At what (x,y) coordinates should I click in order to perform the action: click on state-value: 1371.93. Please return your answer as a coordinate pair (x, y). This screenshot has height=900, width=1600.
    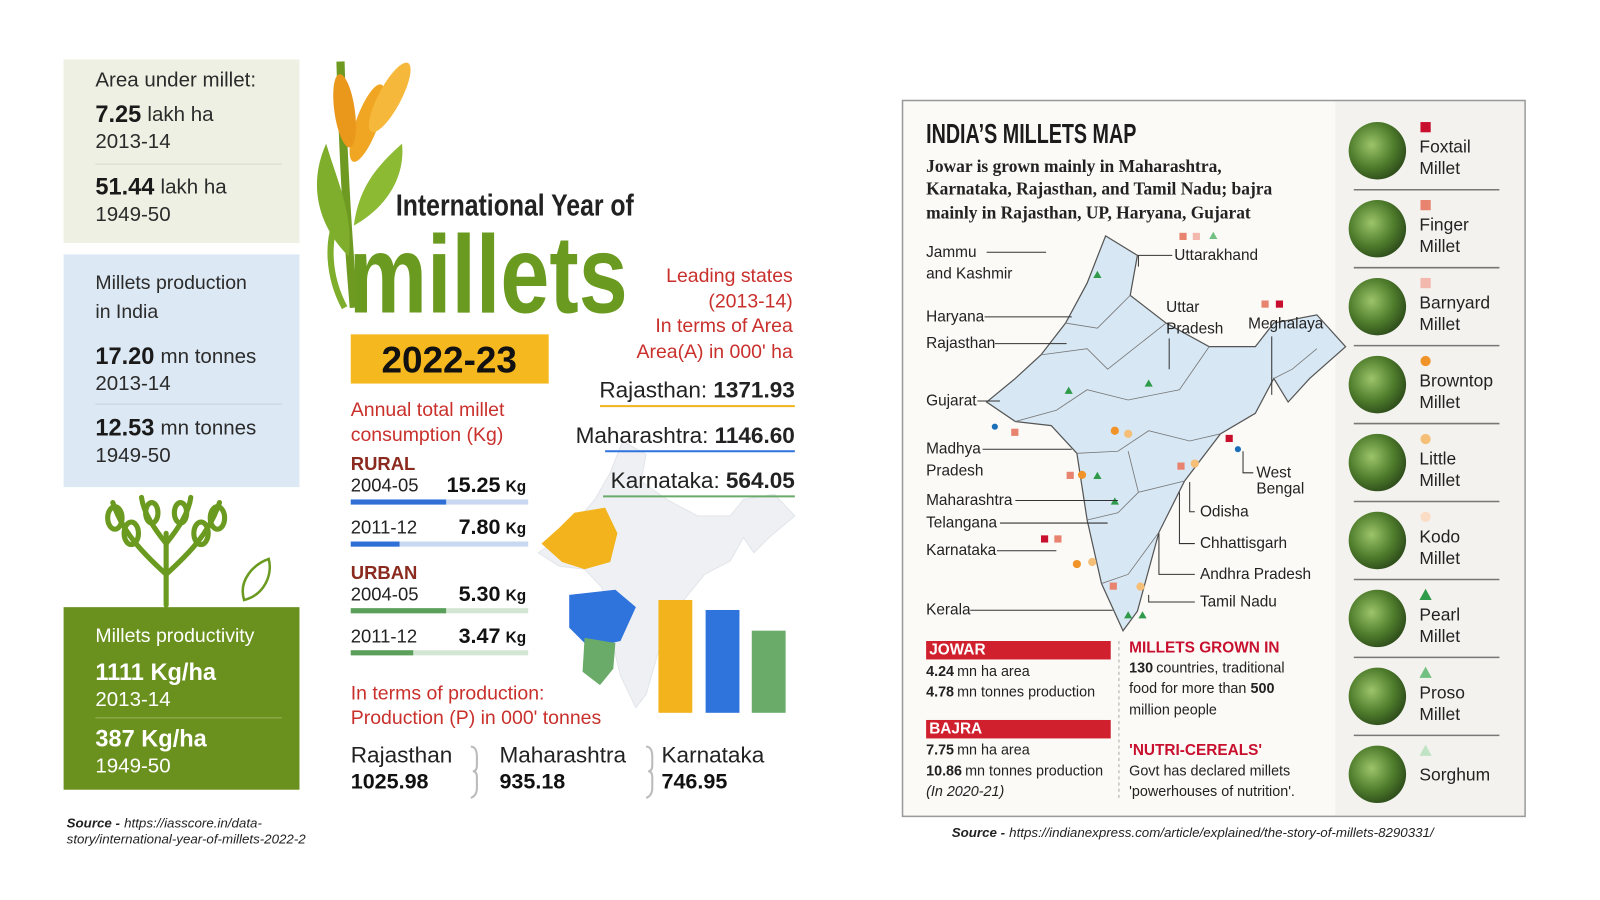
    Looking at the image, I should click on (754, 389).